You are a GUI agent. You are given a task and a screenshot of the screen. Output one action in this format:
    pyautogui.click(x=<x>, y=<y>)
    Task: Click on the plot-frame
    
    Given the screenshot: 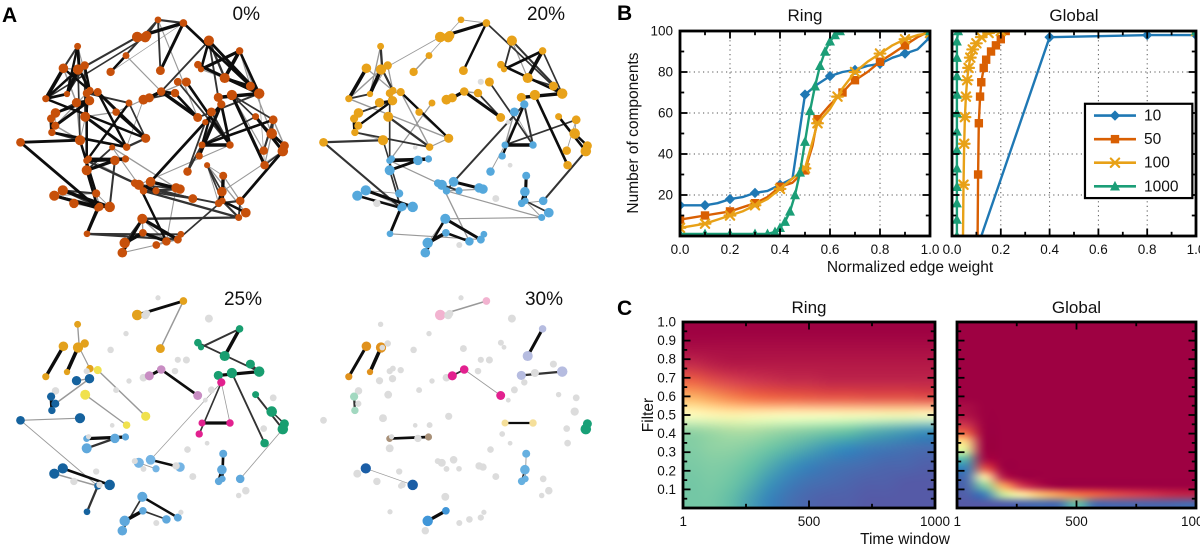 What is the action you would take?
    pyautogui.click(x=805, y=133)
    